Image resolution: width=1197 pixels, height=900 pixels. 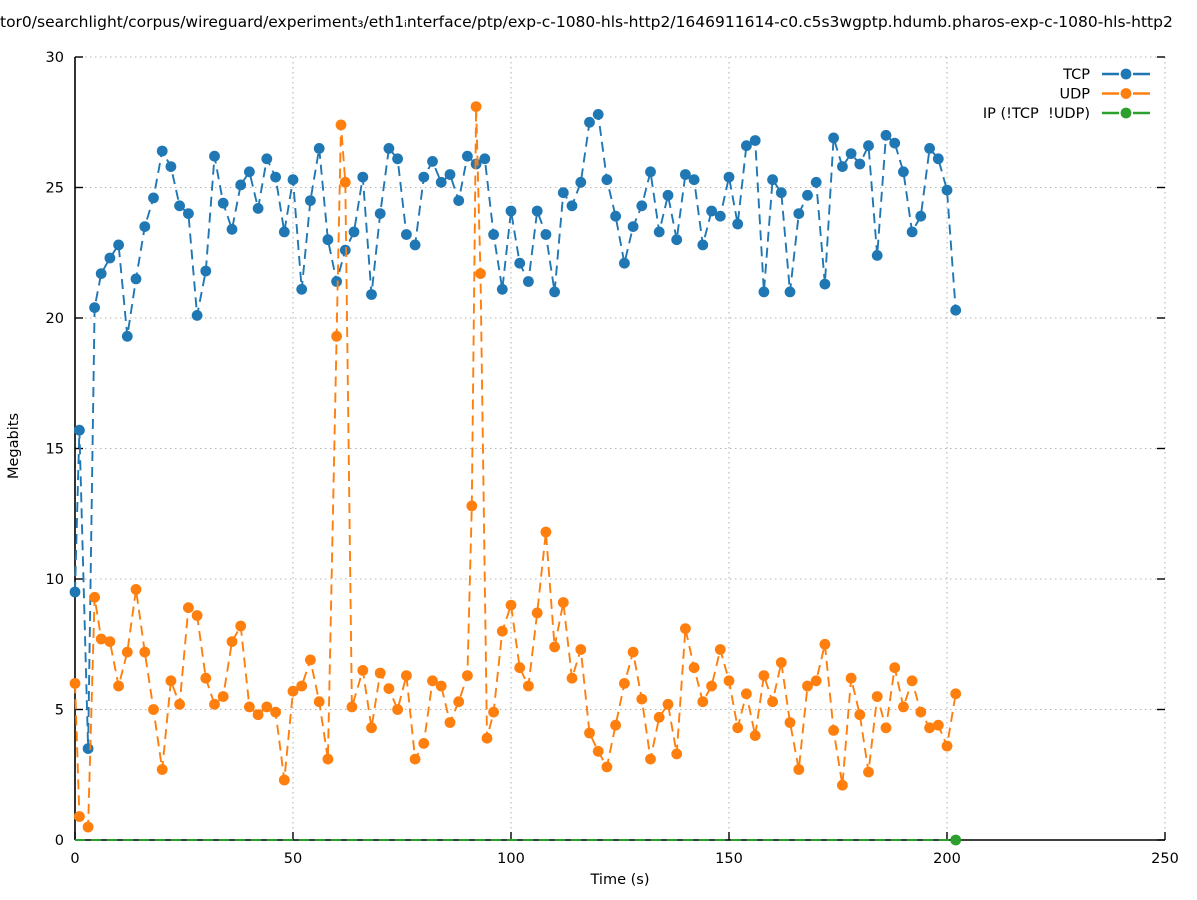 I want to click on legend-label: UDP, so click(x=1074, y=95).